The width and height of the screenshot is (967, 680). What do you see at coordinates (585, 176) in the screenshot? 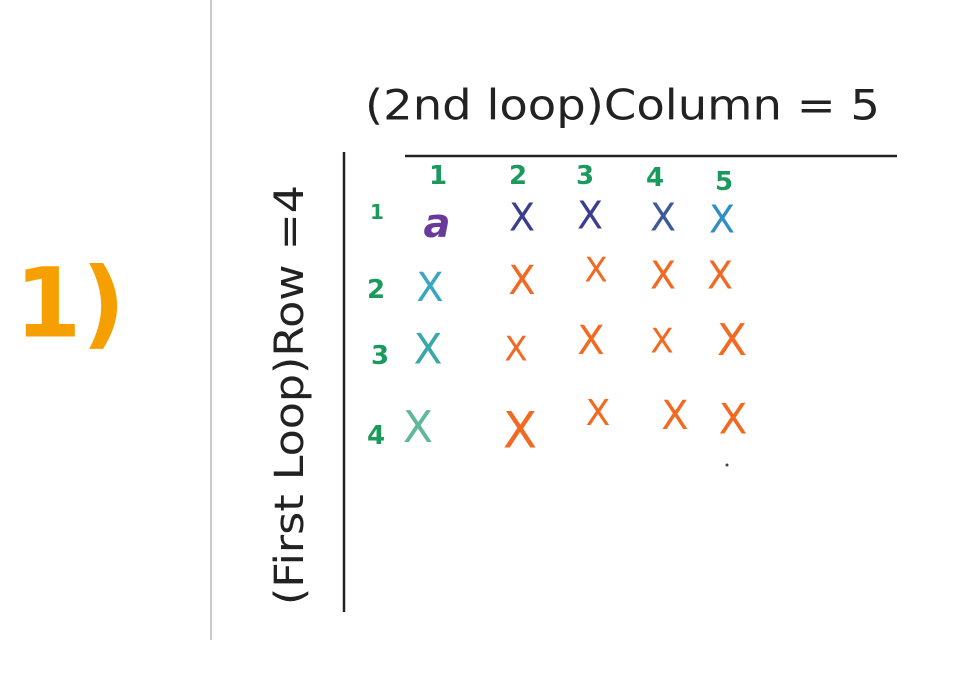
I see `column-number: 3` at bounding box center [585, 176].